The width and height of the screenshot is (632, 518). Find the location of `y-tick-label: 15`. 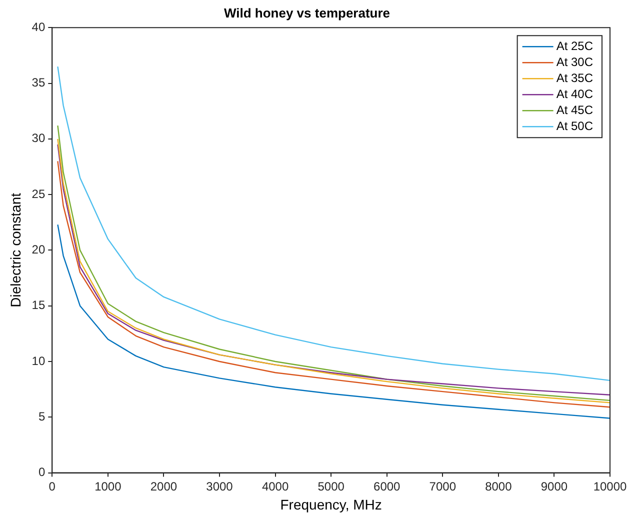

y-tick-label: 15 is located at coordinates (39, 305).